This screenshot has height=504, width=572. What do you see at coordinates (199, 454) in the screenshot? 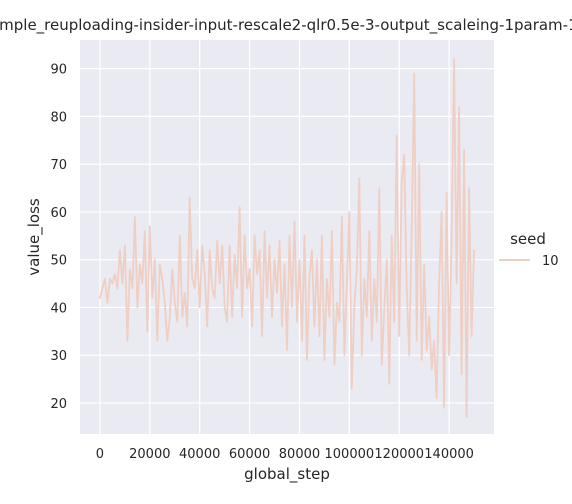
I see `x-tick-label: 40000` at bounding box center [199, 454].